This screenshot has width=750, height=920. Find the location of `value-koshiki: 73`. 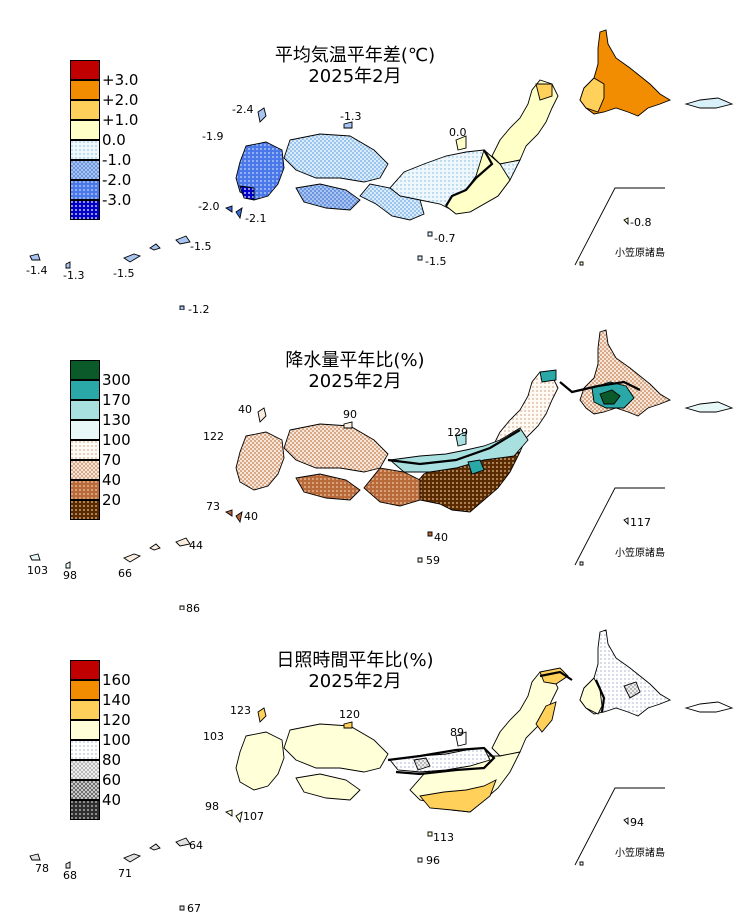

value-koshiki: 73 is located at coordinates (213, 506).